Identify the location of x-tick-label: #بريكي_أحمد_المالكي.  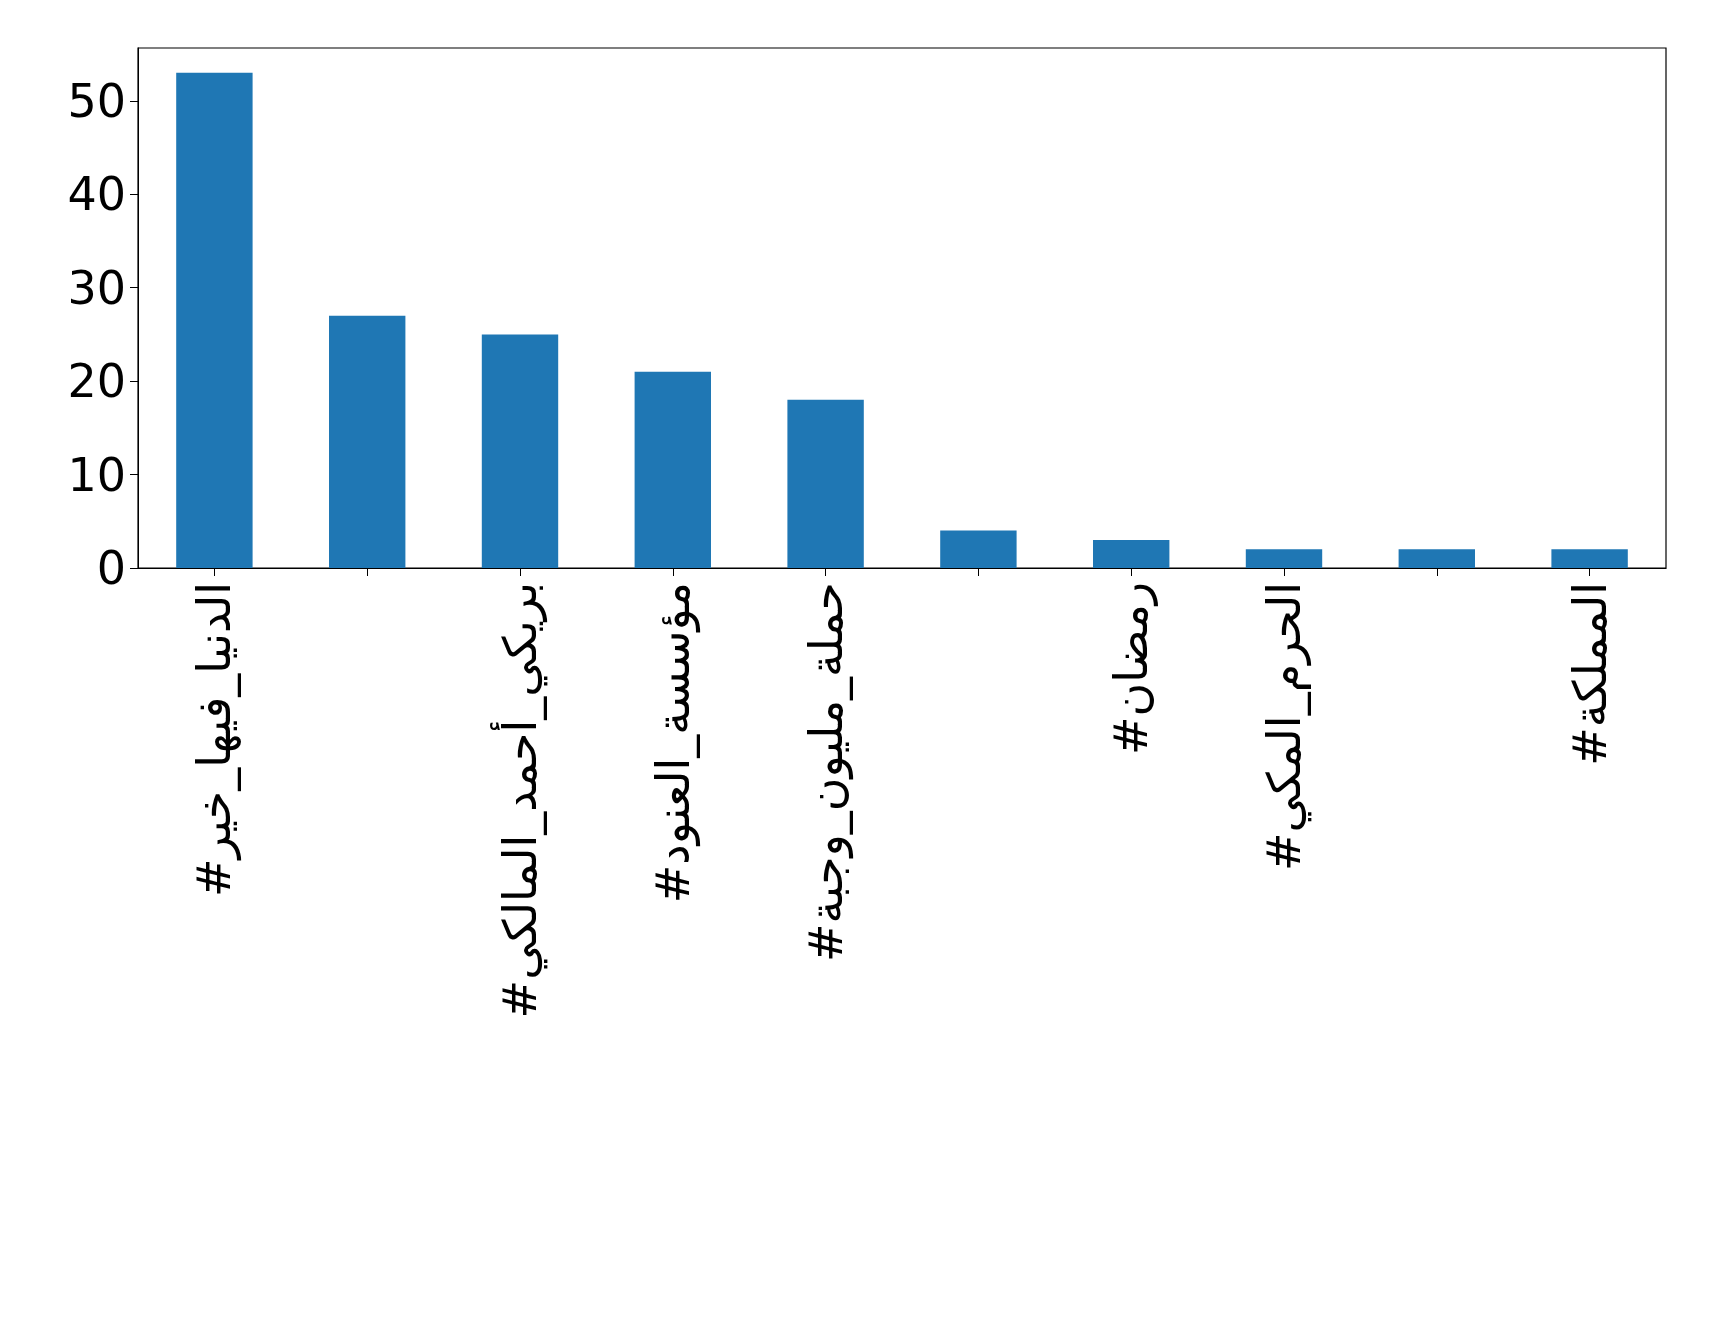
(519, 800).